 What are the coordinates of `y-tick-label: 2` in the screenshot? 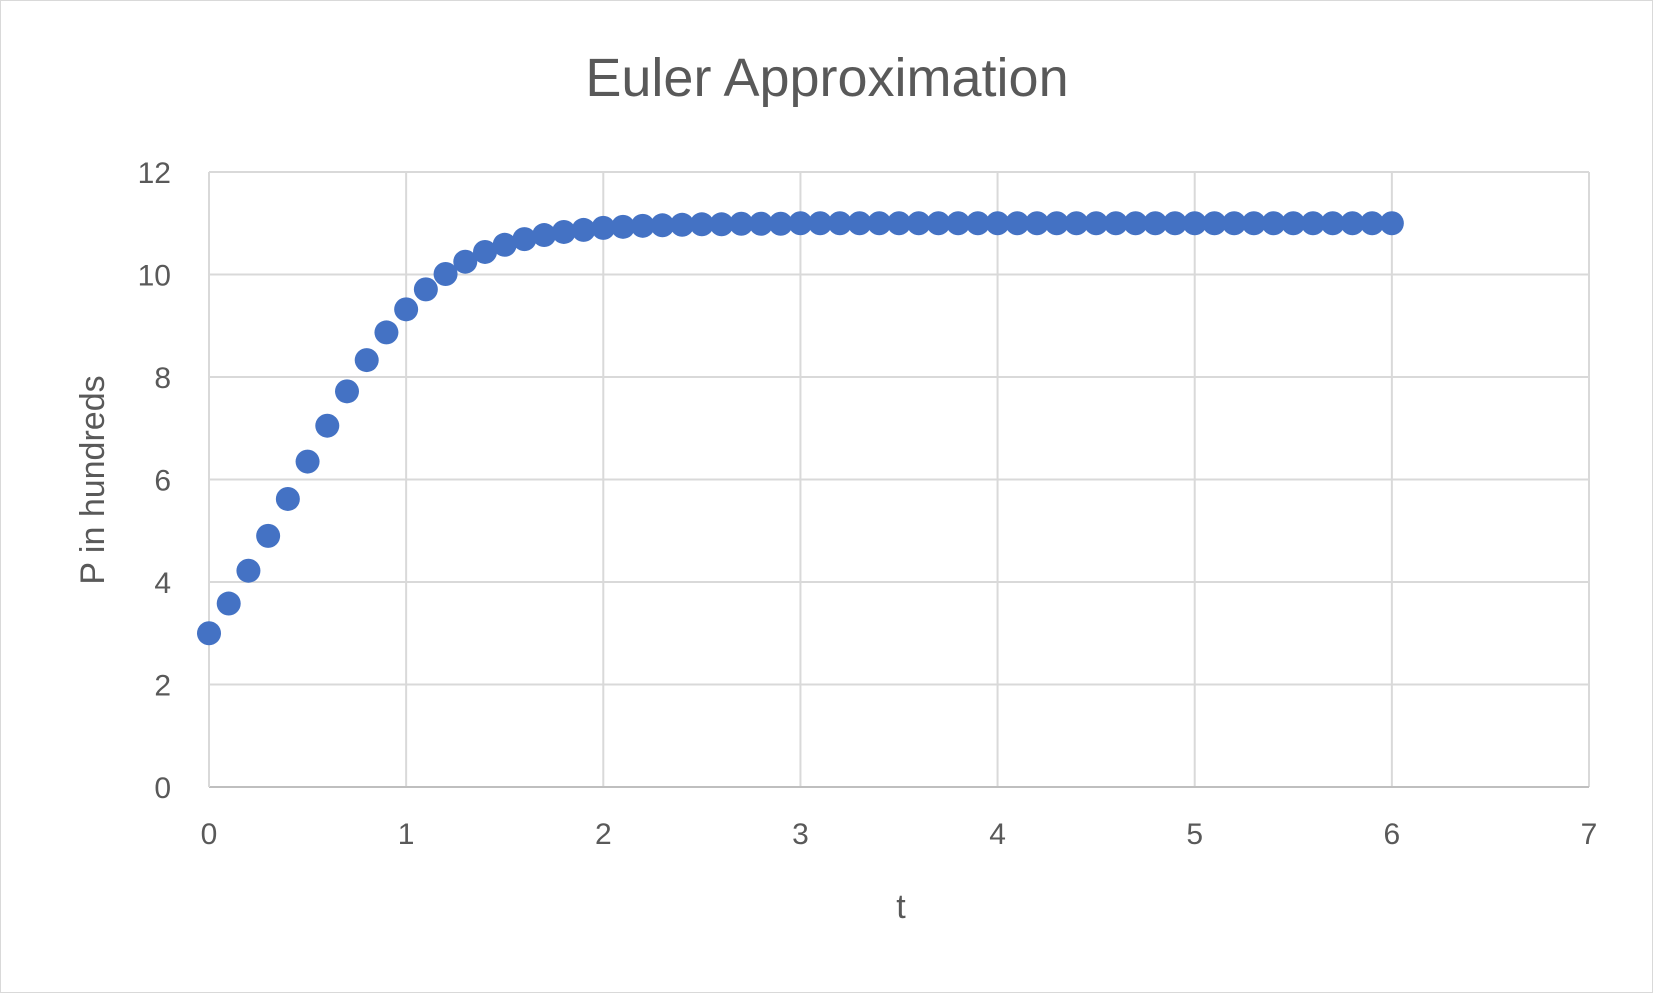 It's located at (162, 686).